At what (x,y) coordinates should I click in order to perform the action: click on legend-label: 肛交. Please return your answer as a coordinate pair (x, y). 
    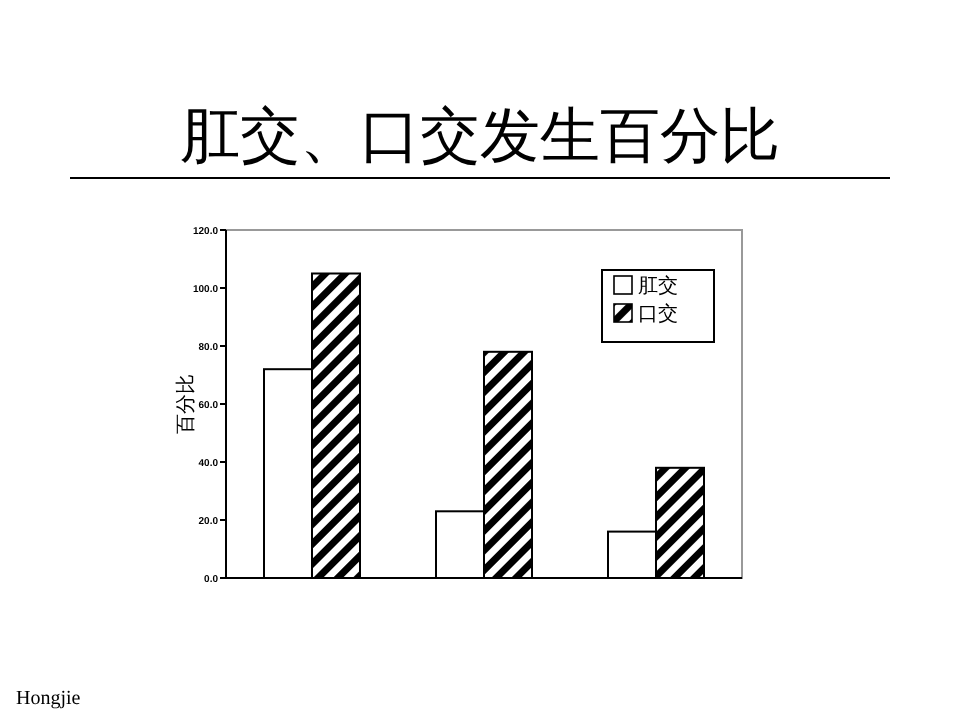
    Looking at the image, I should click on (658, 286).